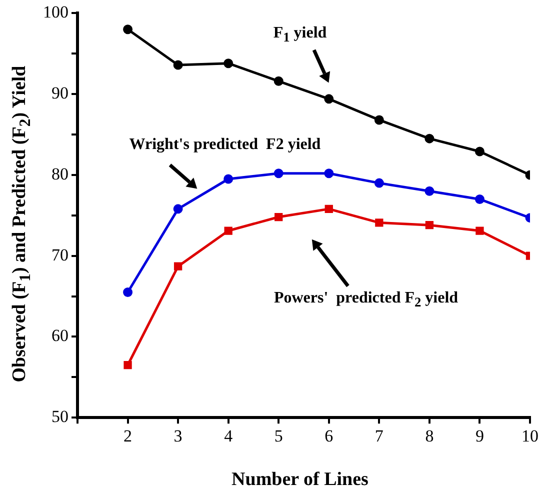 The image size is (542, 492). I want to click on x-axis-title: Number of Lines, so click(300, 480).